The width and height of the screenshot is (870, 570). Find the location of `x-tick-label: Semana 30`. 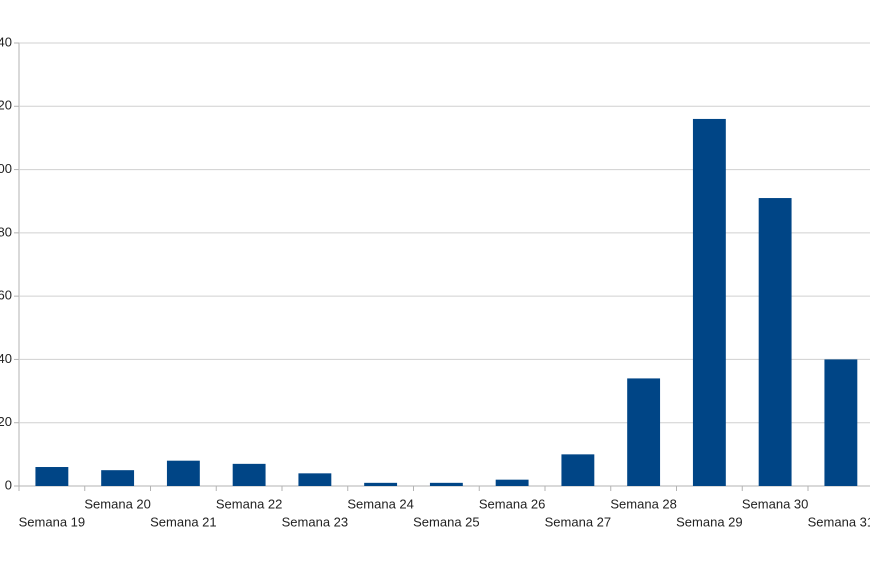

x-tick-label: Semana 30 is located at coordinates (775, 503).